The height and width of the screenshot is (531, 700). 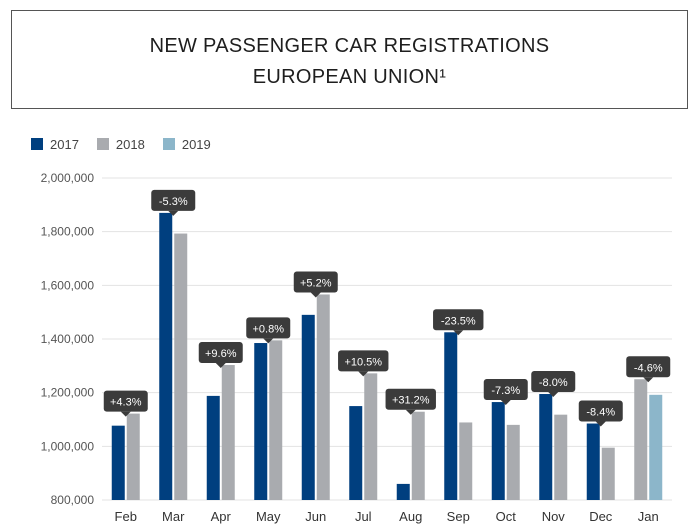 I want to click on change-label: -4.6%, so click(x=648, y=369).